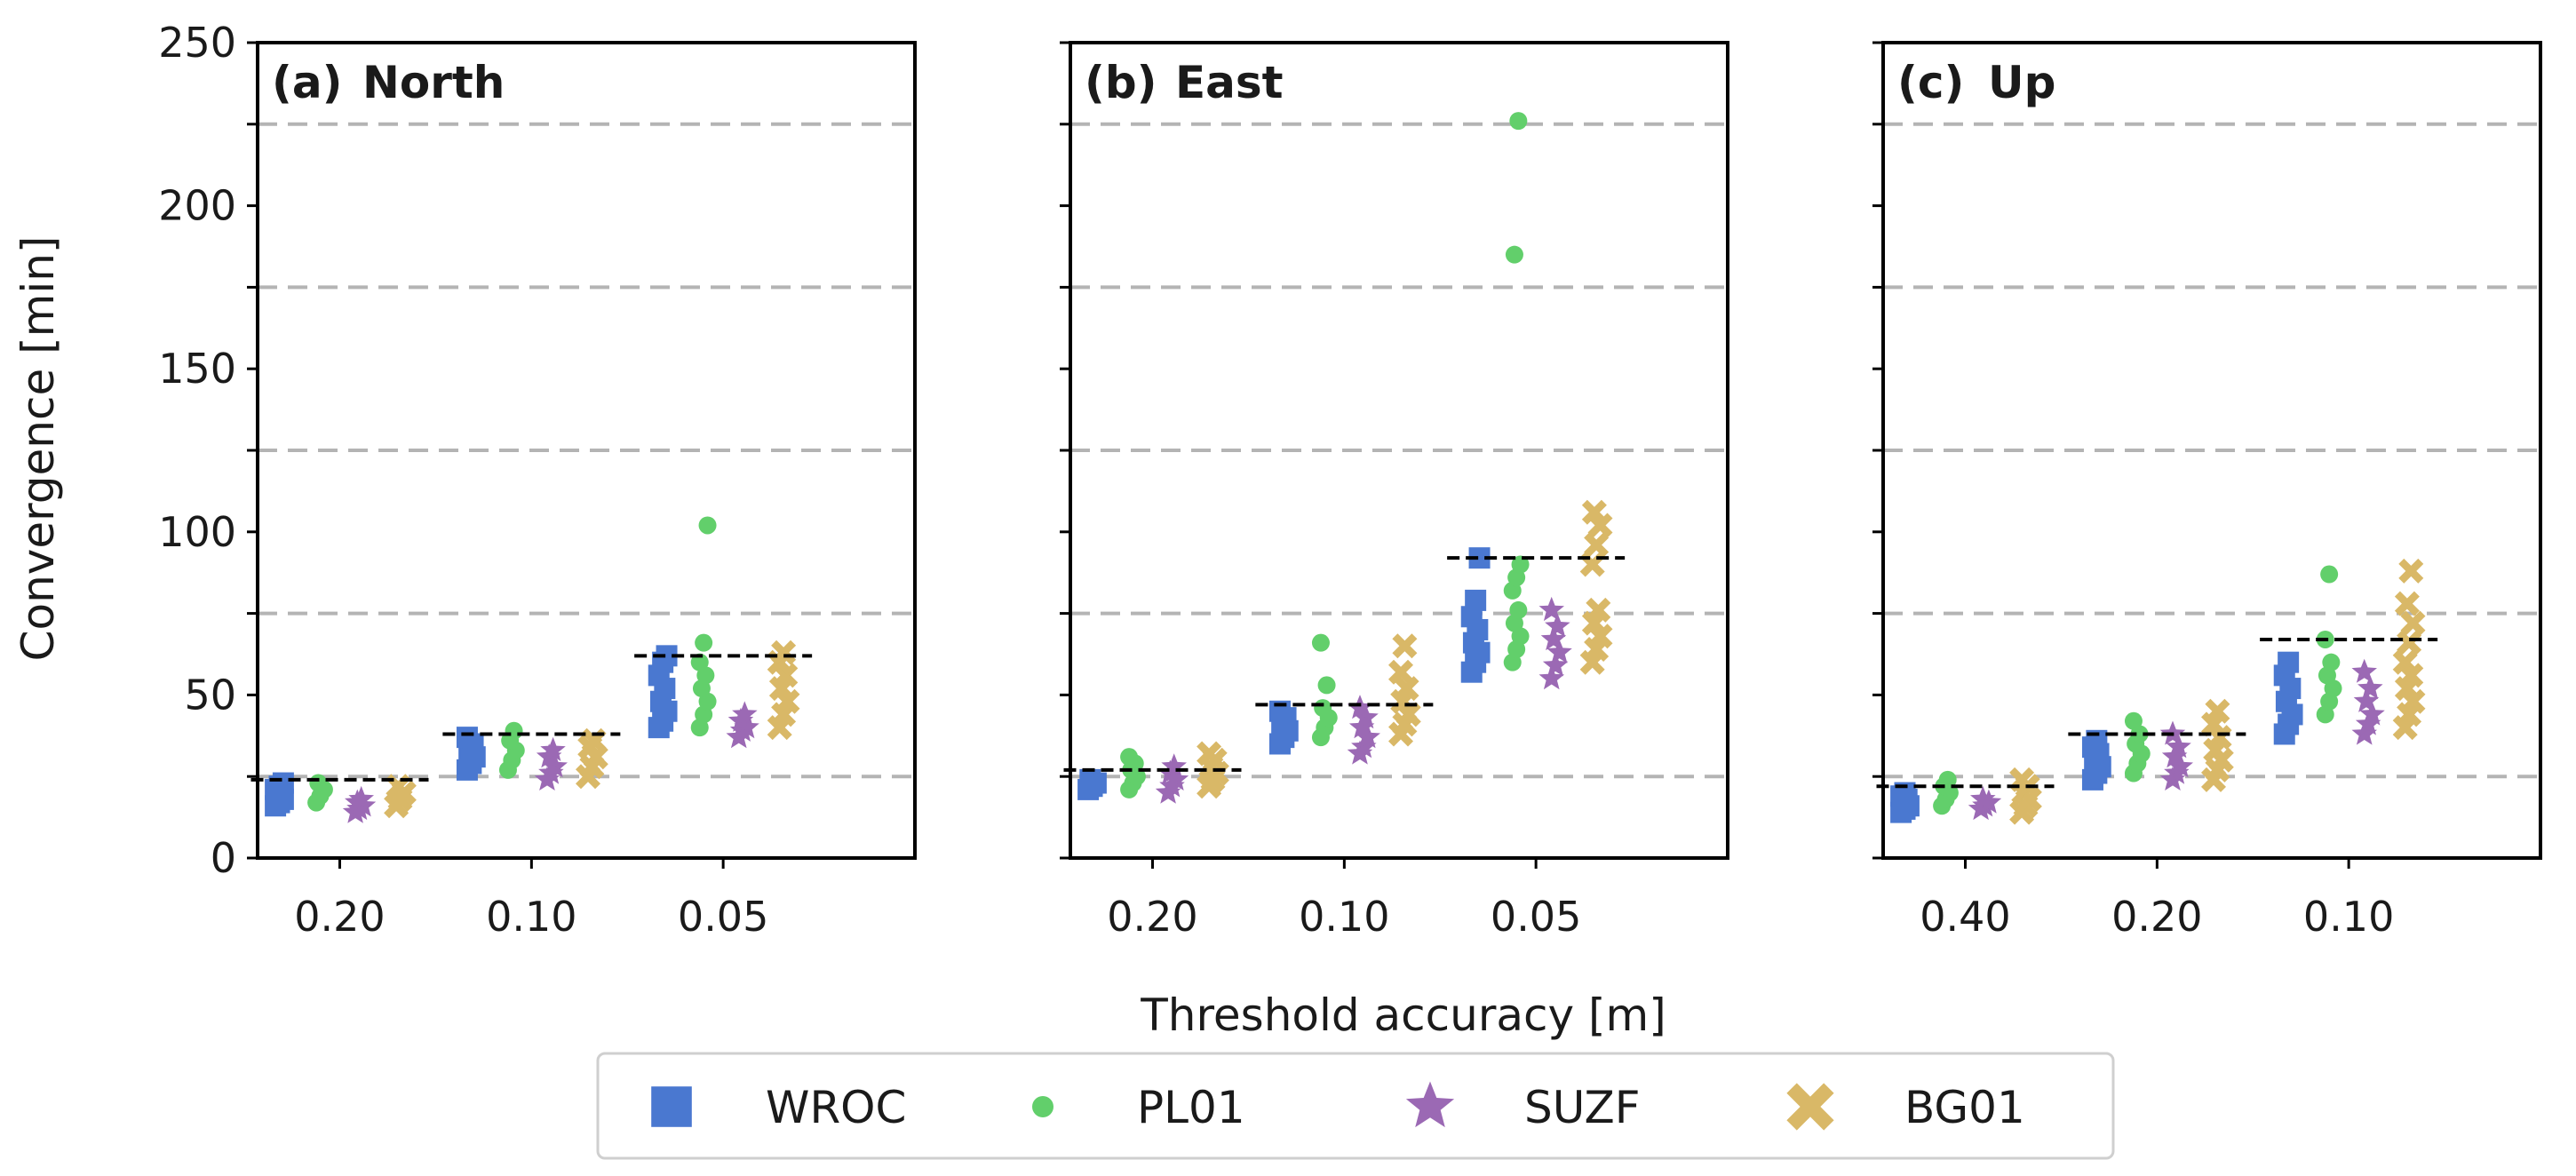  What do you see at coordinates (1191, 1107) in the screenshot?
I see `legend-label-pl01: PL01` at bounding box center [1191, 1107].